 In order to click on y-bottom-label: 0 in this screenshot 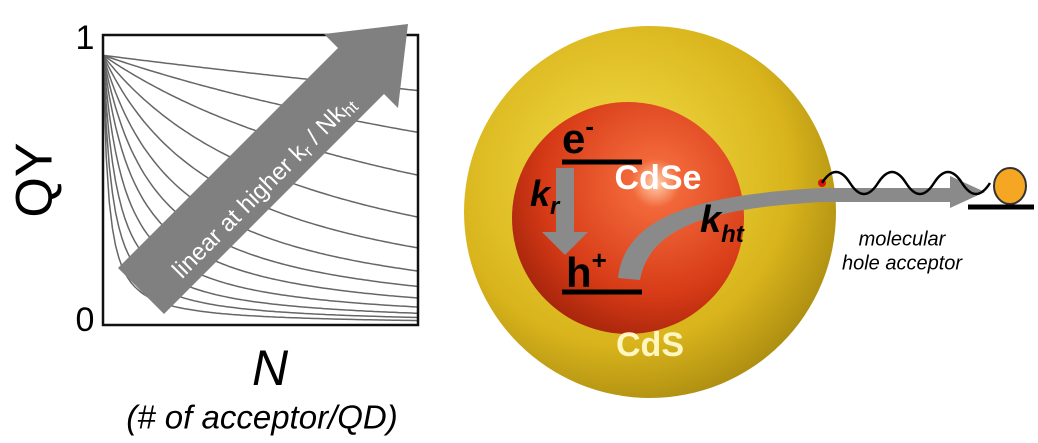, I will do `click(85, 320)`.